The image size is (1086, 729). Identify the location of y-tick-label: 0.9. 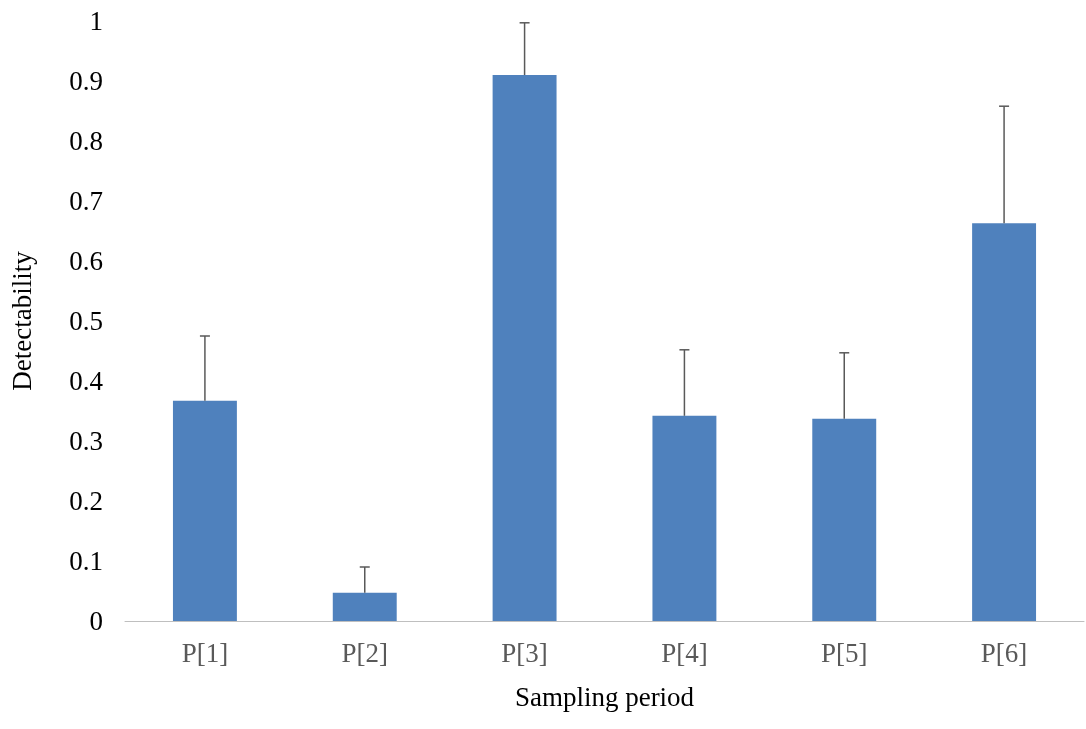
(86, 81).